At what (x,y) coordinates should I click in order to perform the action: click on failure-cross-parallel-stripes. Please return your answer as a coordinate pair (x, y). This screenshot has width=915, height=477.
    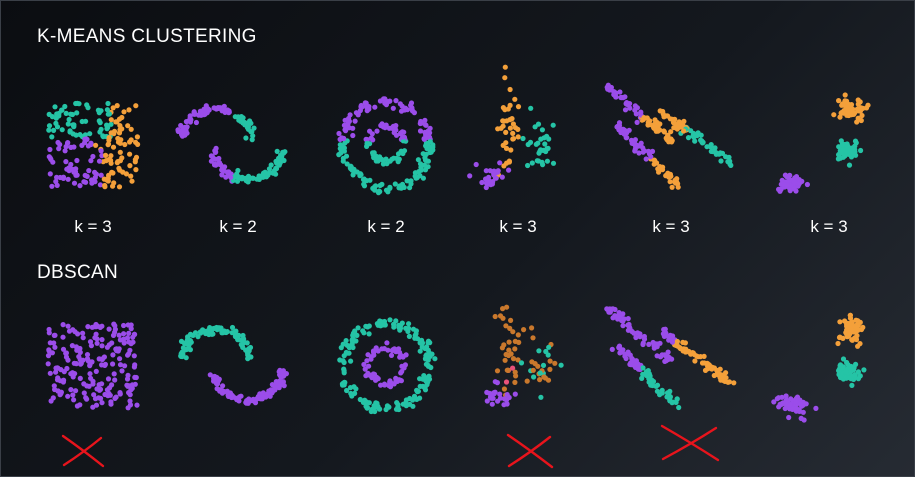
    Looking at the image, I should click on (690, 443).